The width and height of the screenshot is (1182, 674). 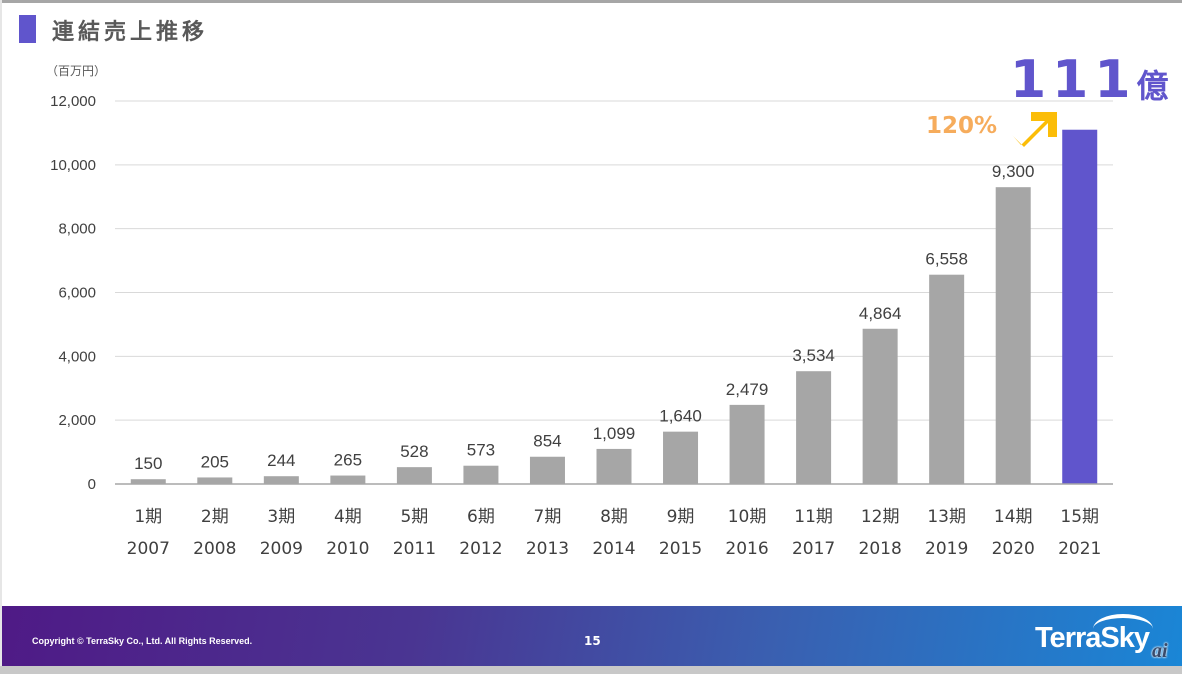 What do you see at coordinates (215, 517) in the screenshot?
I see `x-category-label: 2期` at bounding box center [215, 517].